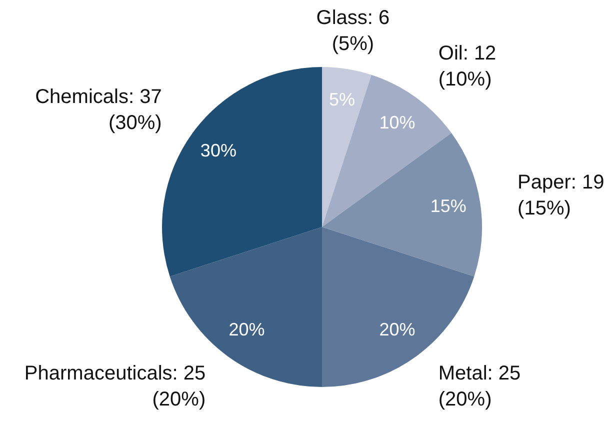  I want to click on slice-label: Metal: 25 (20%), so click(479, 386).